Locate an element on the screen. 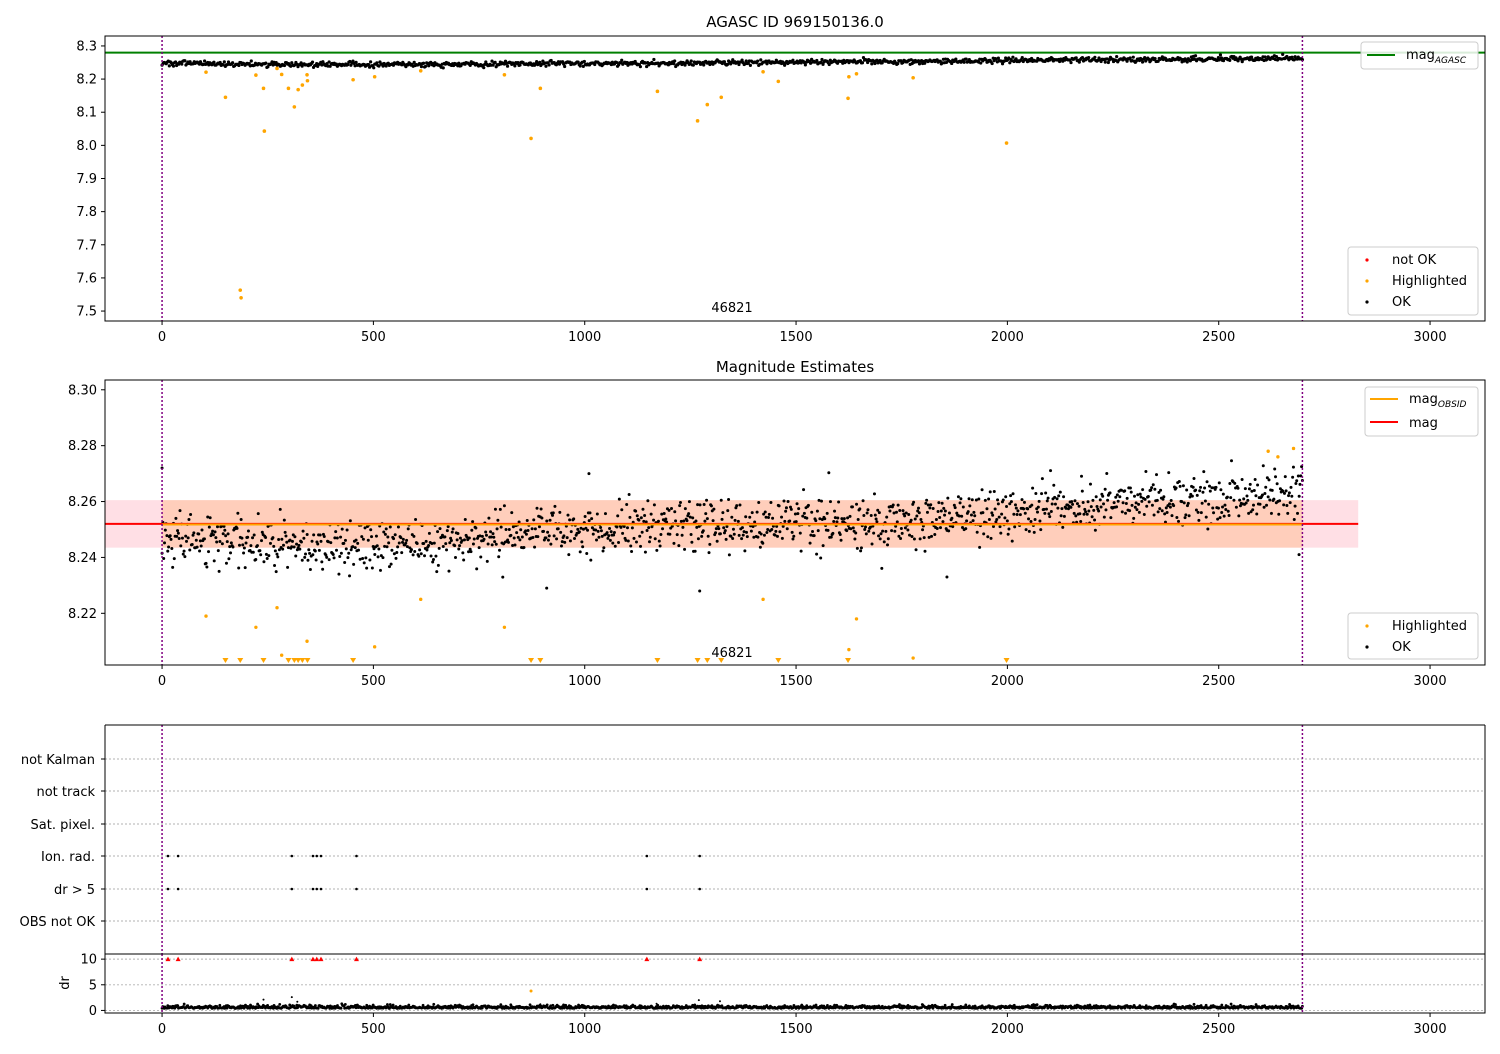  x-tick-label: 1000 is located at coordinates (584, 681).